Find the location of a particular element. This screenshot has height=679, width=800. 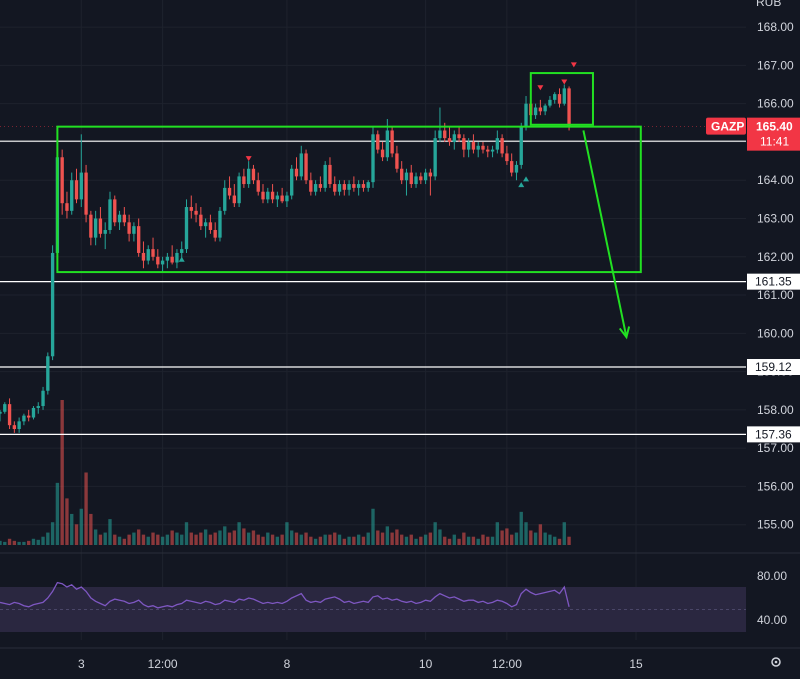

rsi-line is located at coordinates (285, 595).